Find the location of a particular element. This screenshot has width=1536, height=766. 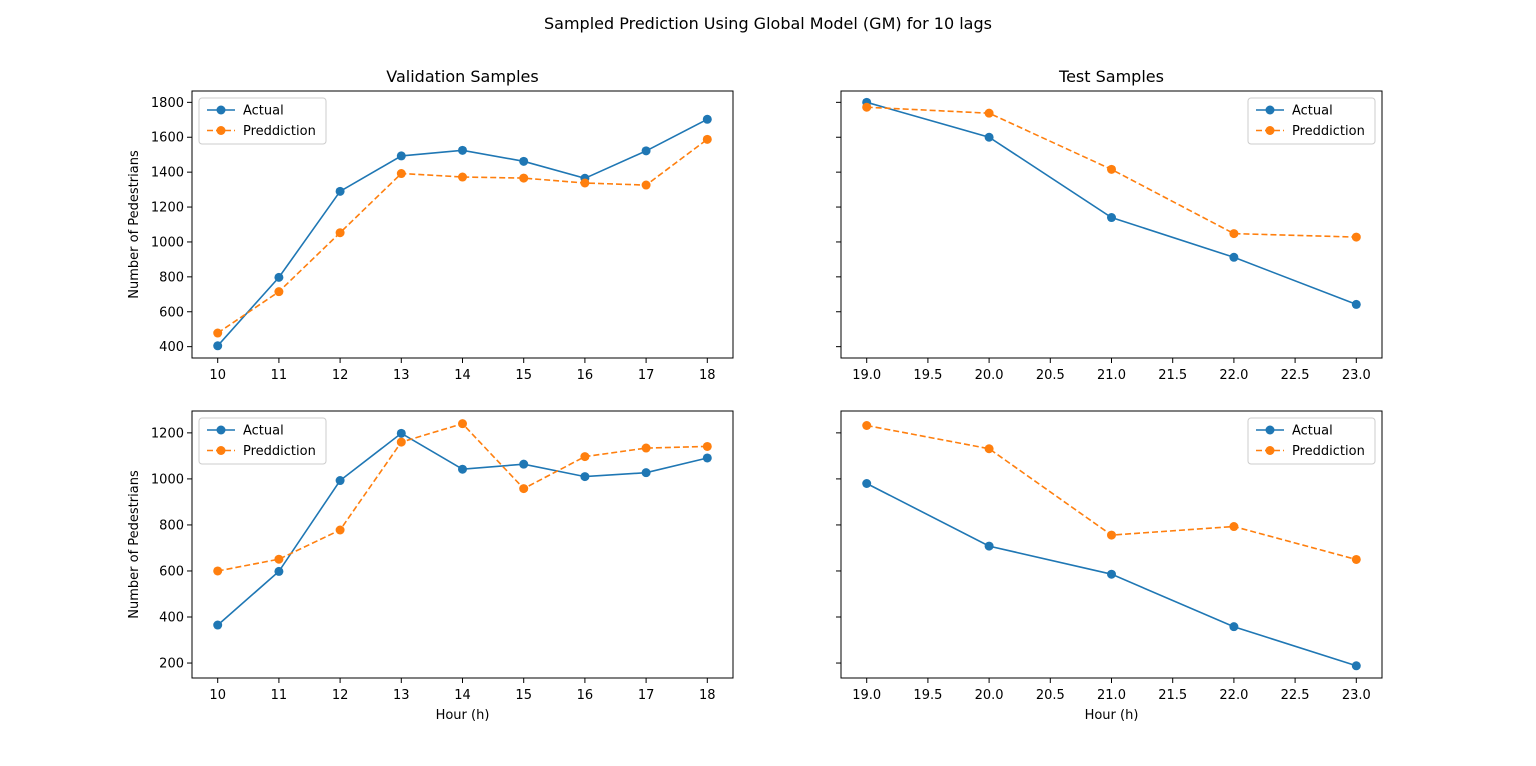

y-tick-label: 1600 is located at coordinates (167, 138).